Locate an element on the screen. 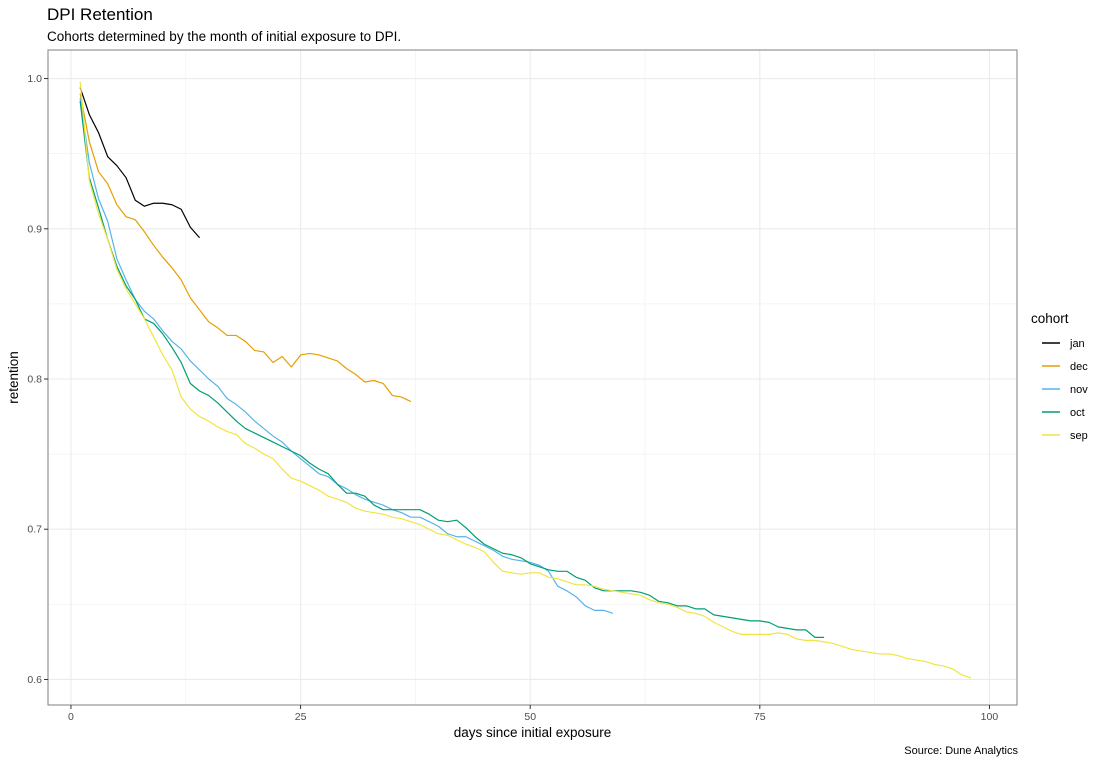 The image size is (1104, 765). x-tick-label: 50 is located at coordinates (530, 717).